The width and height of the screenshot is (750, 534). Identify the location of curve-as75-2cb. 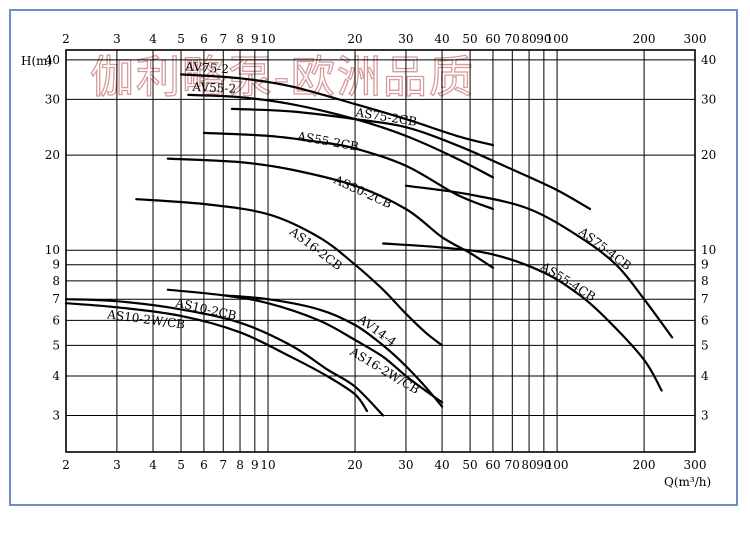
(411, 159).